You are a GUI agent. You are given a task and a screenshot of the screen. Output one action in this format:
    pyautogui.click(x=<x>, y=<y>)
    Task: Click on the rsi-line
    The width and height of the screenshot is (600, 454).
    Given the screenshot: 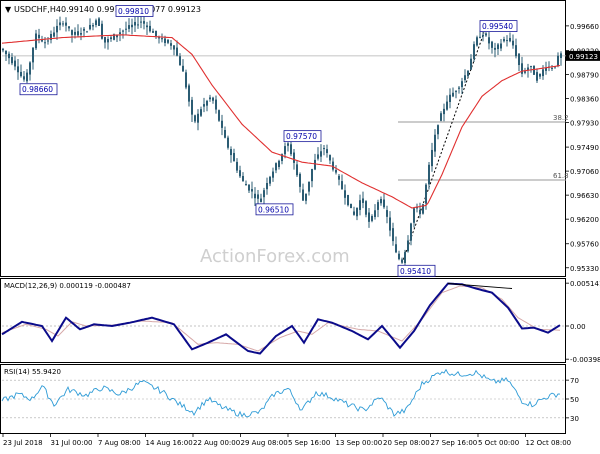 What is the action you would take?
    pyautogui.click(x=281, y=393)
    